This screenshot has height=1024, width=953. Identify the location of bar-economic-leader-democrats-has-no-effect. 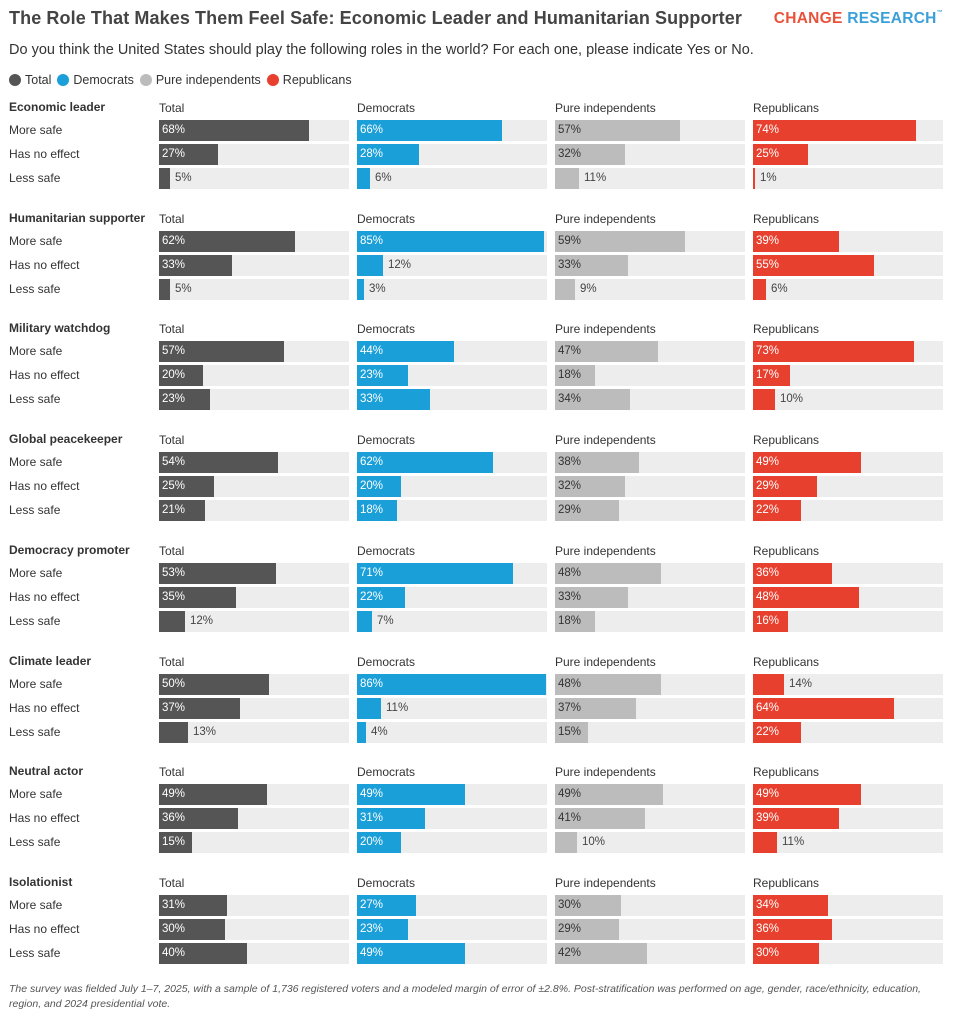
(388, 154).